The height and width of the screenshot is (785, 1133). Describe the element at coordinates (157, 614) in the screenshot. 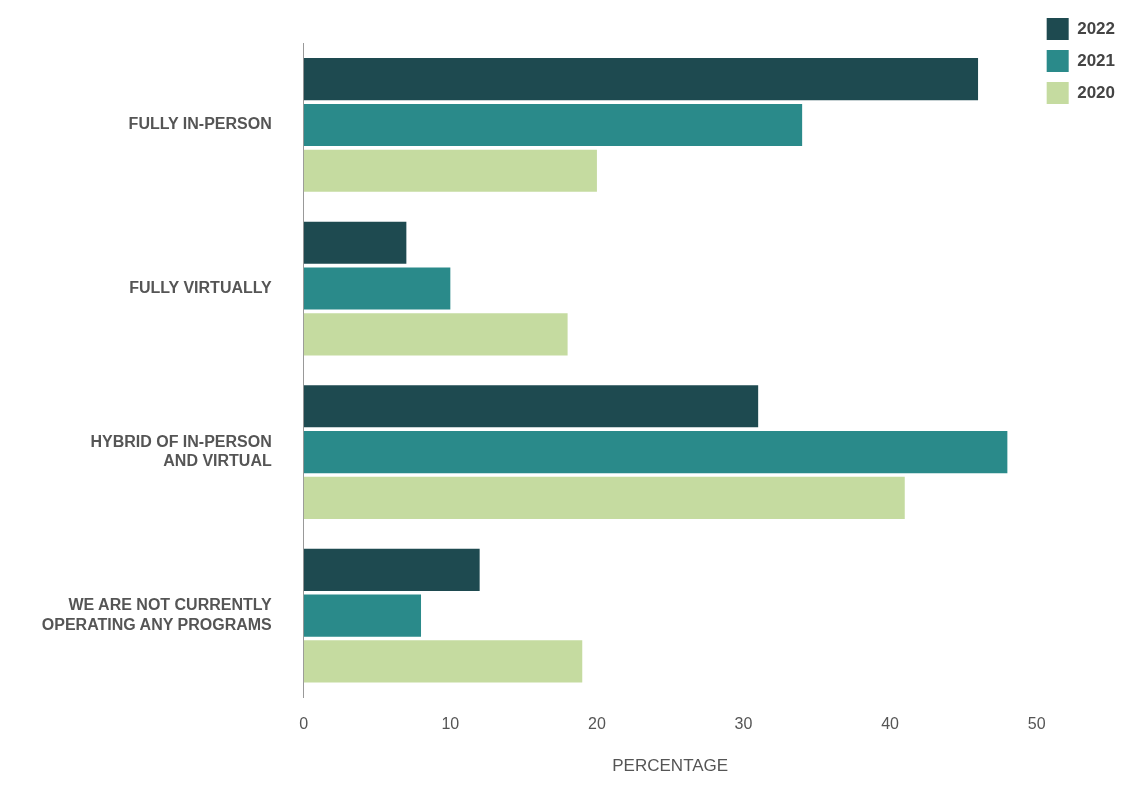

I see `y-tick-label: WE ARE NOT CURRENTLY OPERATING ANY PROGRAMS` at that location.